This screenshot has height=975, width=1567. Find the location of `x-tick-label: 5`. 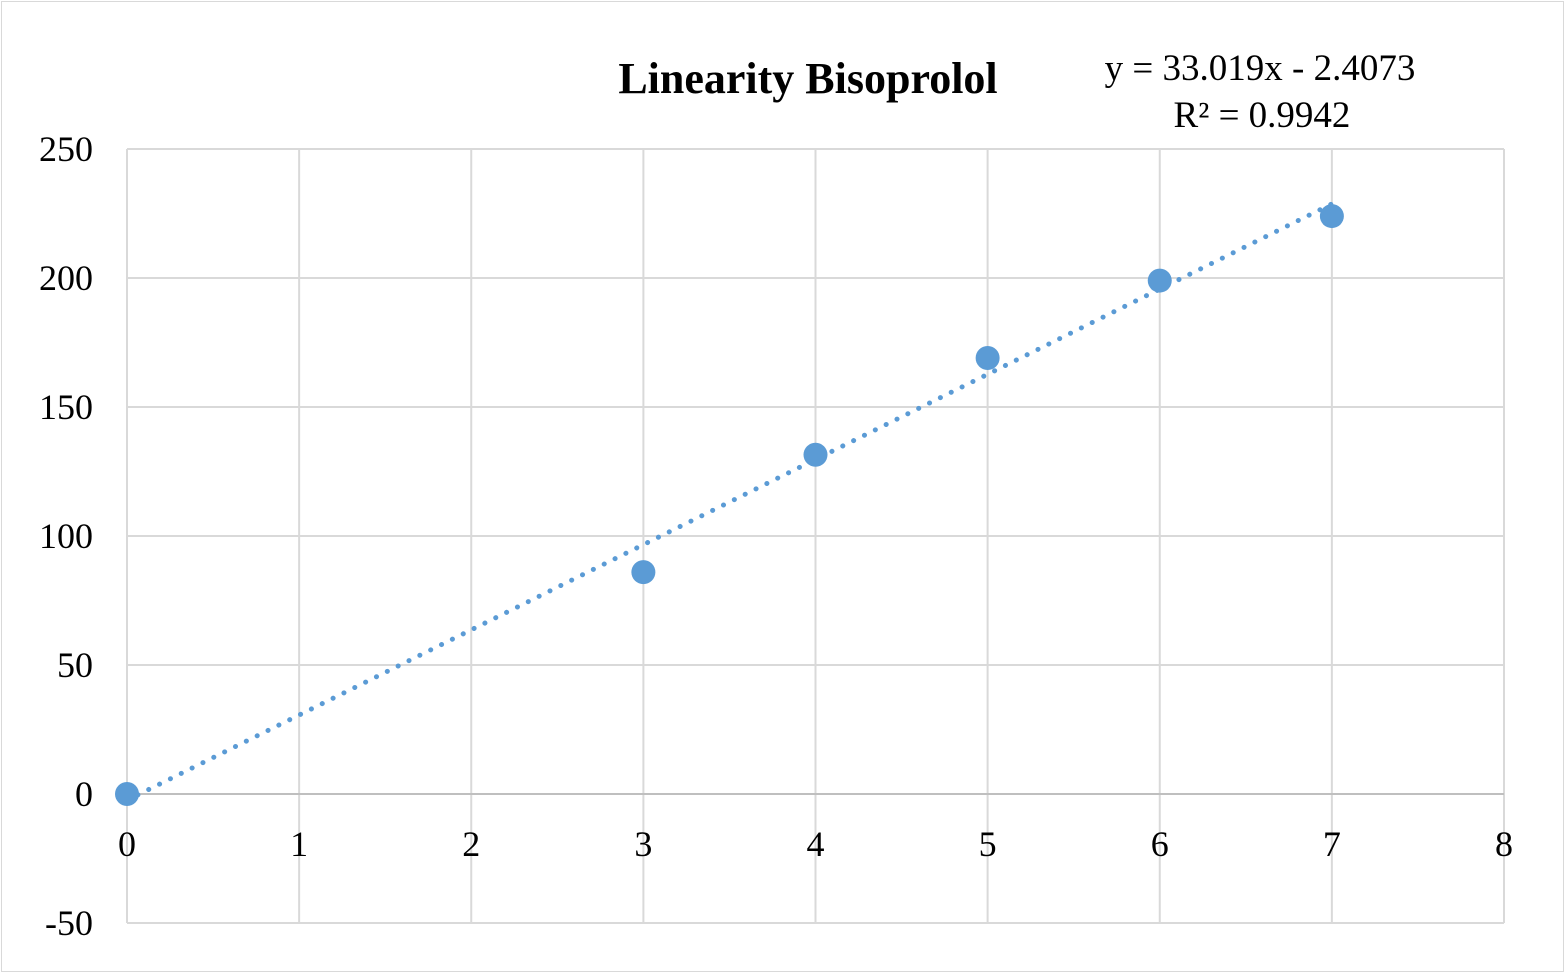

x-tick-label: 5 is located at coordinates (988, 844).